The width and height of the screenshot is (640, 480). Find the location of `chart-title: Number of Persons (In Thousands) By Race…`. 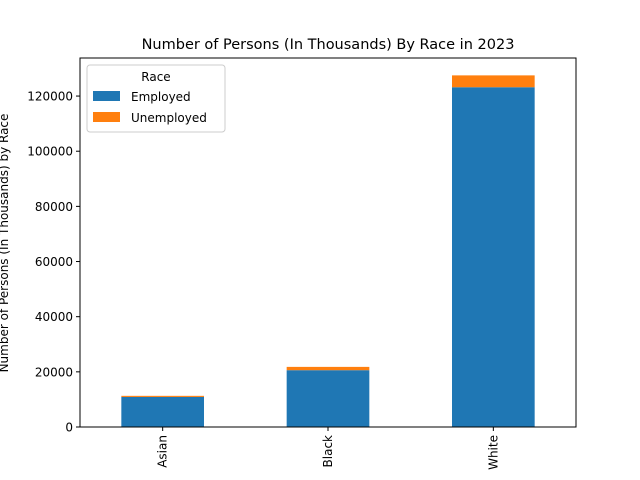

chart-title: Number of Persons (In Thousands) By Race… is located at coordinates (328, 45).